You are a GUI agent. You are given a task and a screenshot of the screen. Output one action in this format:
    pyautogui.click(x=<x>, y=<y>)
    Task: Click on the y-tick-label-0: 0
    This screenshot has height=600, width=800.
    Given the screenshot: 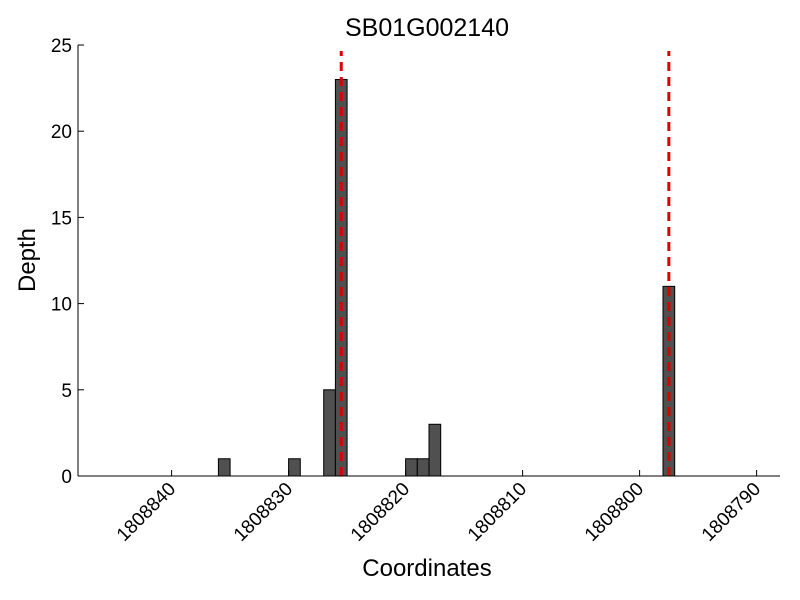 What is the action you would take?
    pyautogui.click(x=66, y=477)
    